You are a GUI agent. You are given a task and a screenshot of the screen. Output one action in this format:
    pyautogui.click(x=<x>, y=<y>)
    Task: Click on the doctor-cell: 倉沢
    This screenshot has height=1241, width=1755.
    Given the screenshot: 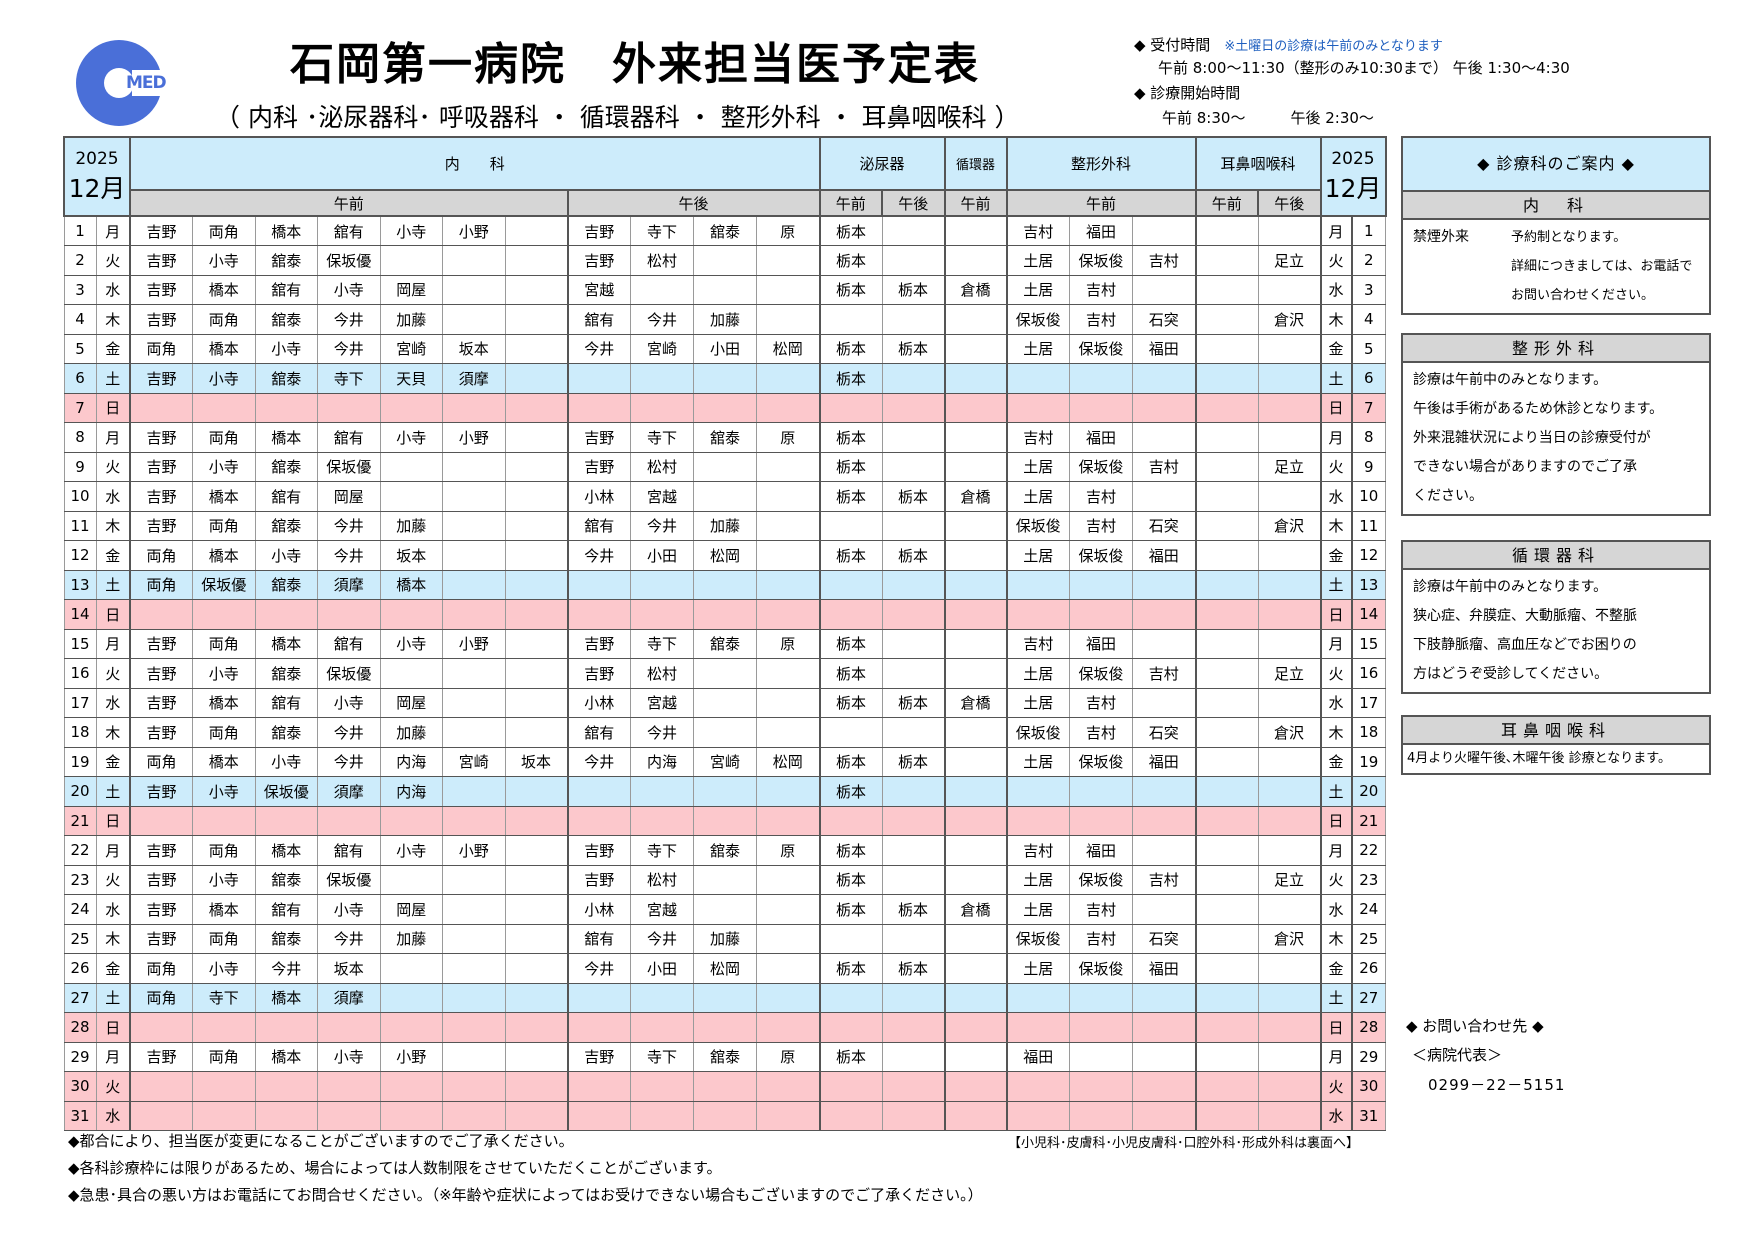 What is the action you would take?
    pyautogui.click(x=1289, y=319)
    